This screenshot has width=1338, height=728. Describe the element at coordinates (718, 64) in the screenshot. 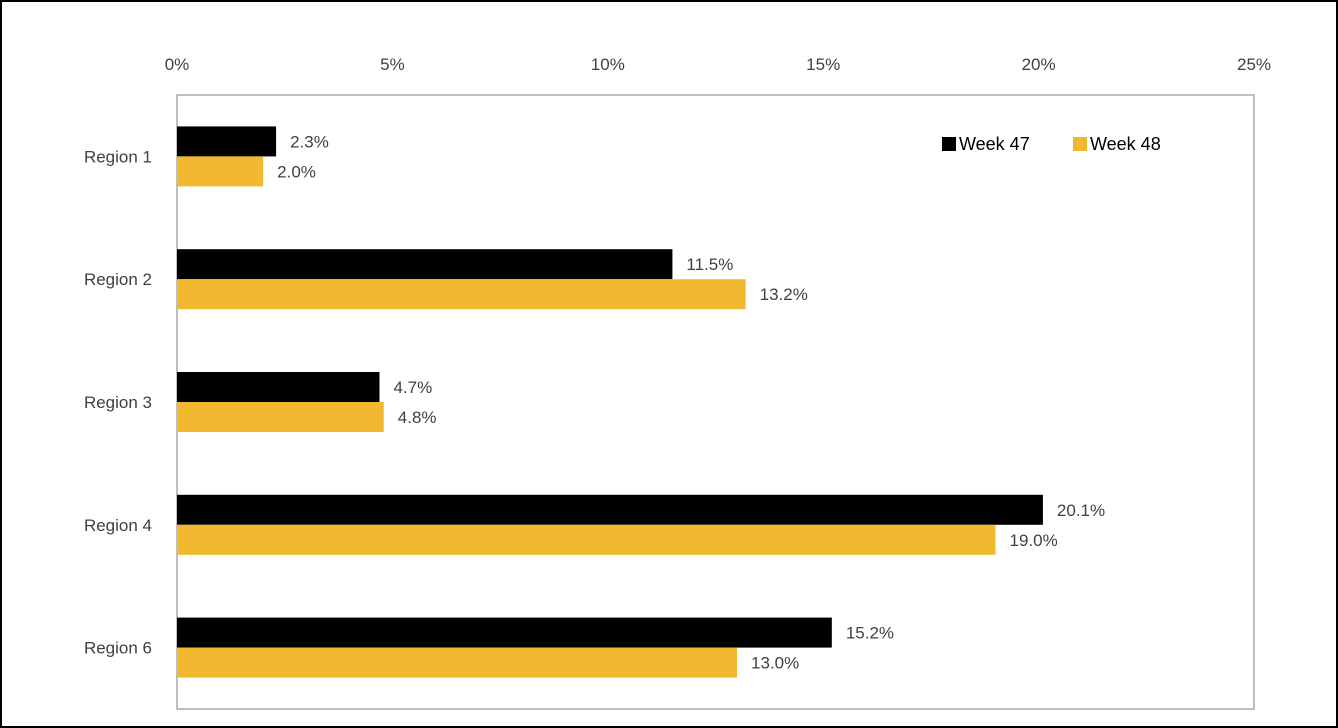

I see `x-axis-ticks: 0% 5% 10% 15% 20% 25%` at that location.